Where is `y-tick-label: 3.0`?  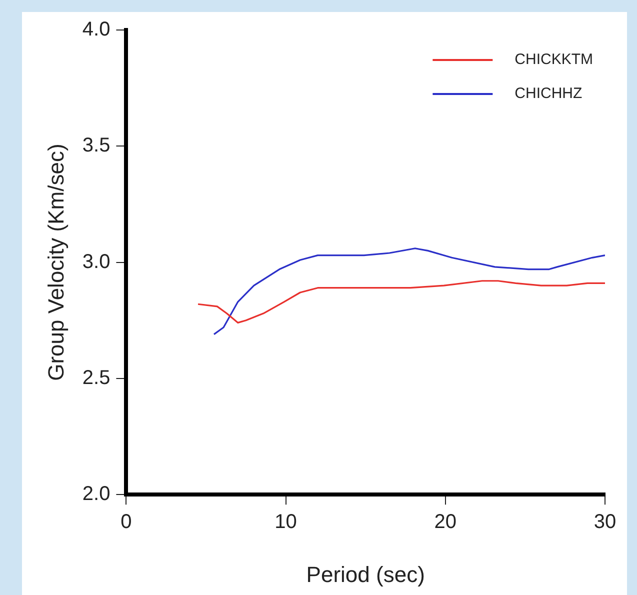
y-tick-label: 3.0 is located at coordinates (96, 261).